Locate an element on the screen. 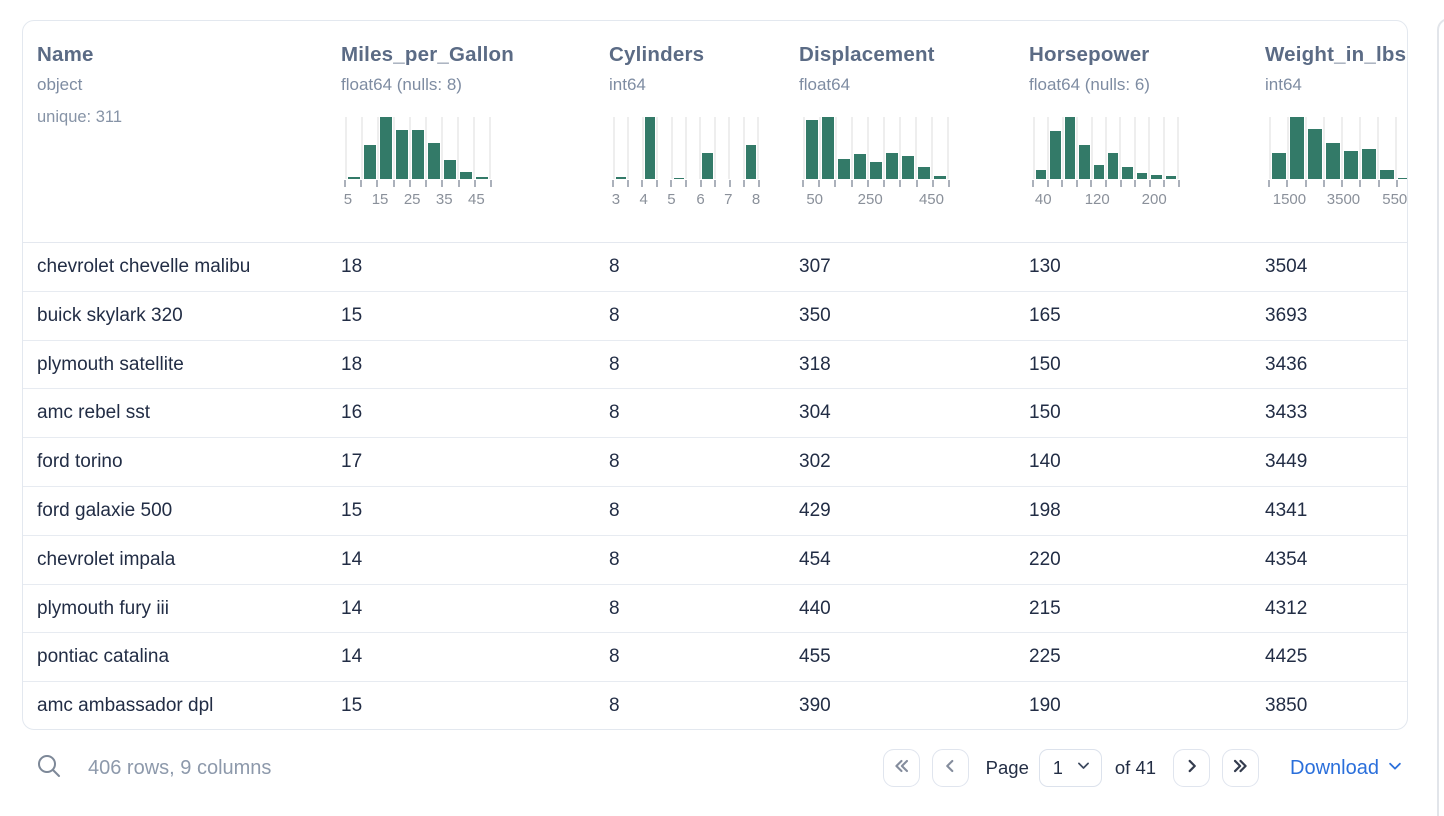 This screenshot has width=1444, height=816. table-row: chevrolet impala 14 8 454 220 4354 is located at coordinates (715, 560).